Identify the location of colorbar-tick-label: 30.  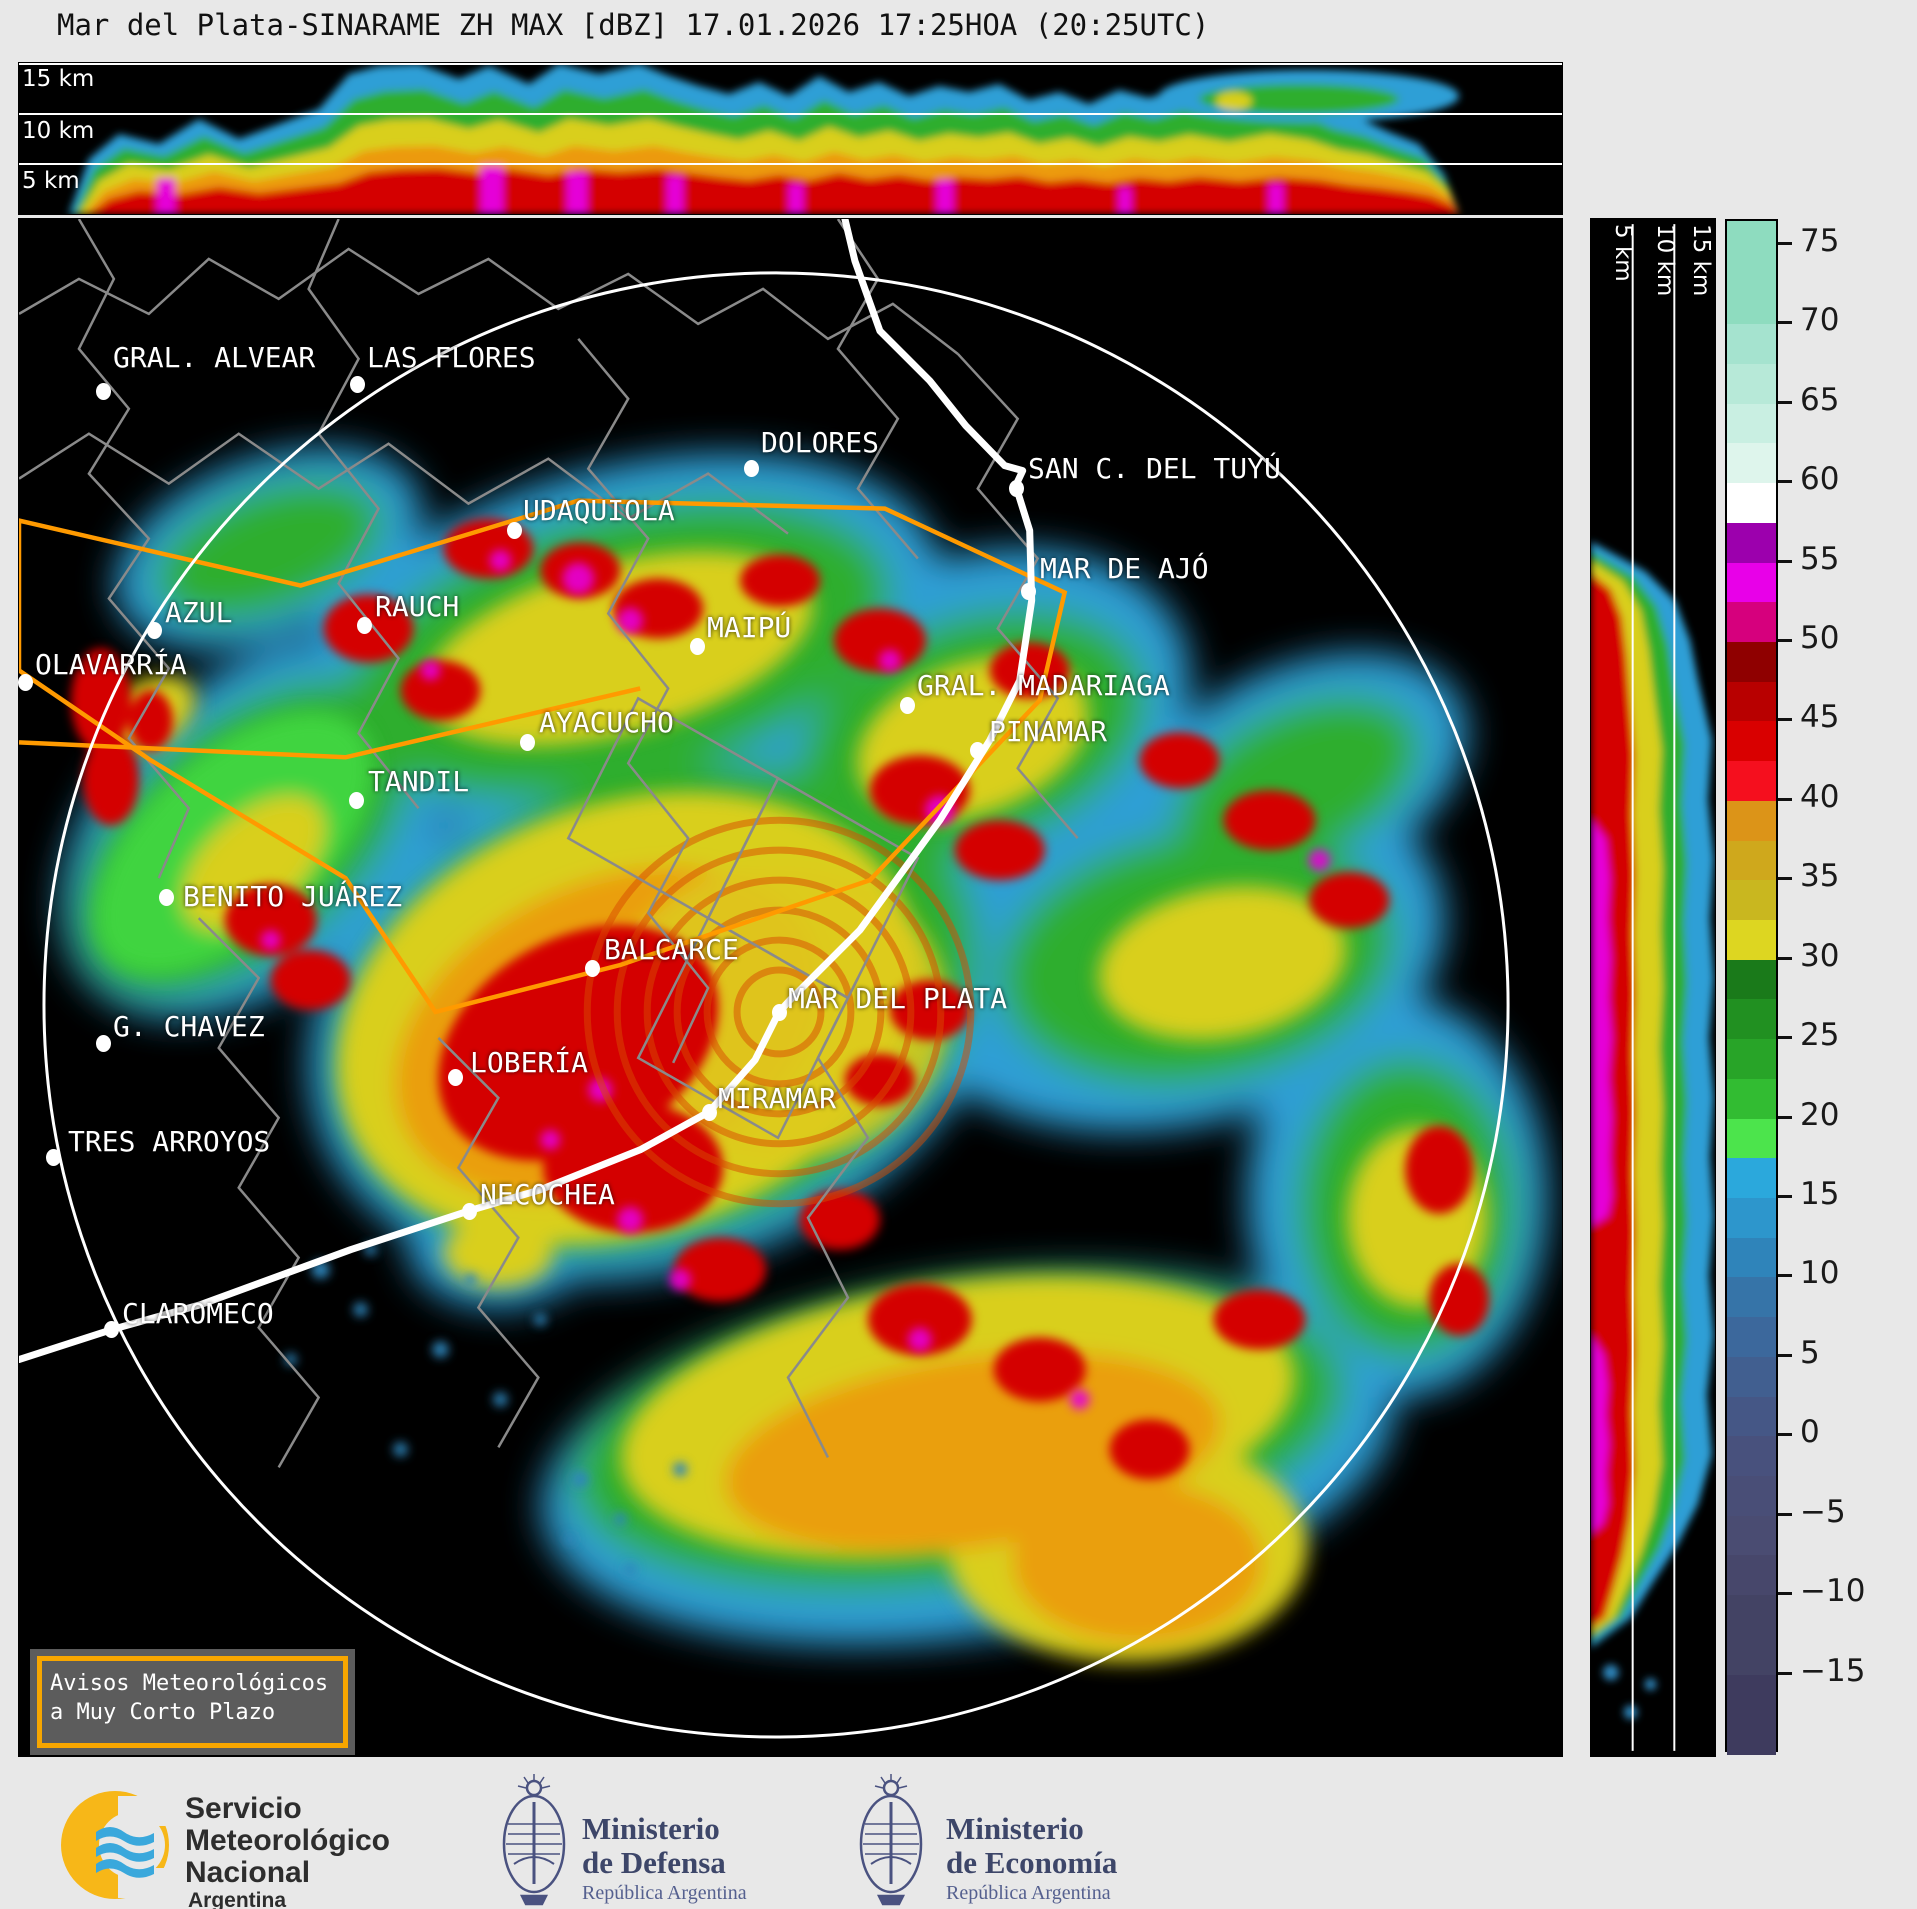
(1820, 955).